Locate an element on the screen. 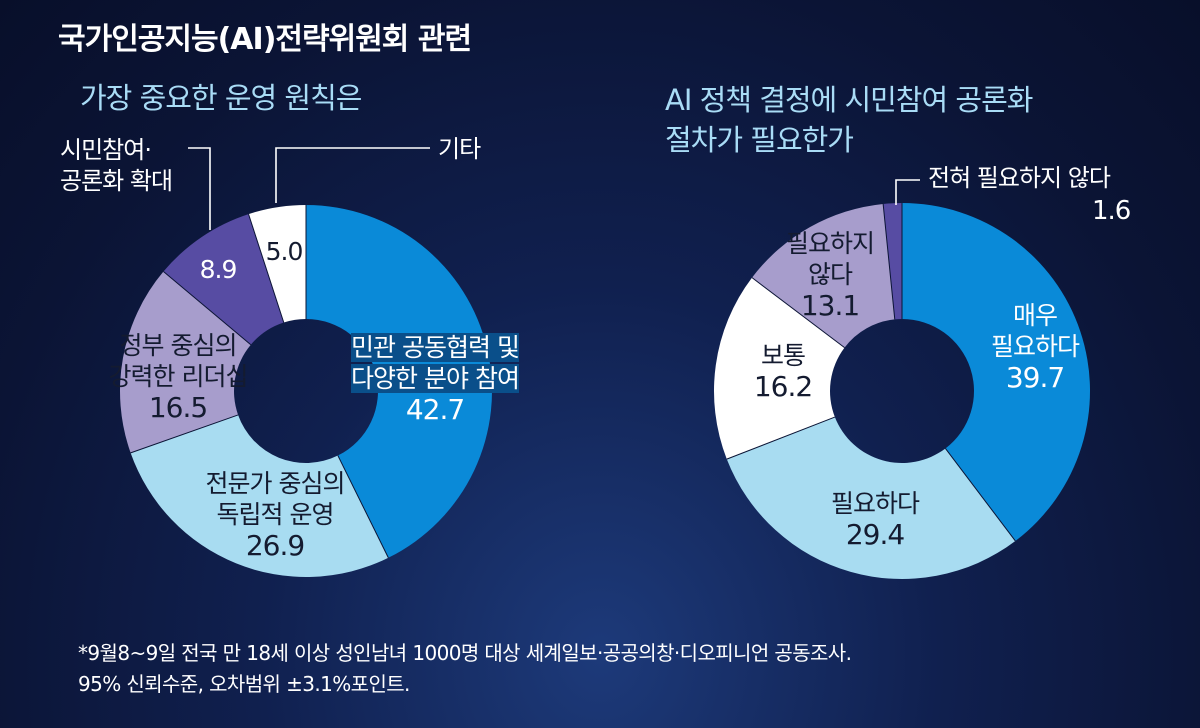  slice-label-government: 정부 중심의 강력한 리더십 16.5 is located at coordinates (178, 376).